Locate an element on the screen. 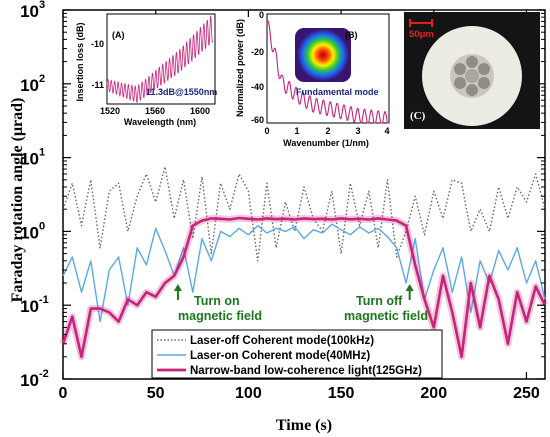 Image resolution: width=550 pixels, height=437 pixels. annotation-turn-on-line2: magnetic field is located at coordinates (220, 316).